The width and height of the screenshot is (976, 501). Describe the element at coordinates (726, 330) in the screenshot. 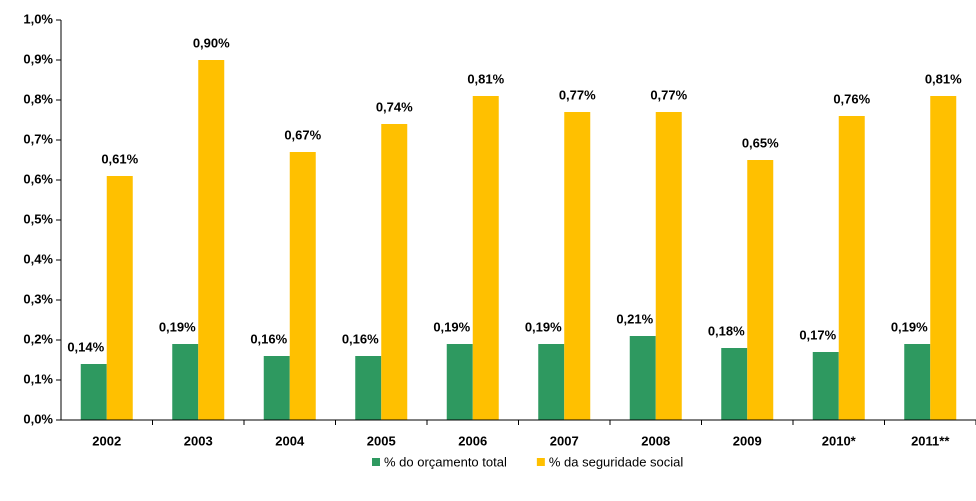

I see `data-label: 0,18%` at that location.